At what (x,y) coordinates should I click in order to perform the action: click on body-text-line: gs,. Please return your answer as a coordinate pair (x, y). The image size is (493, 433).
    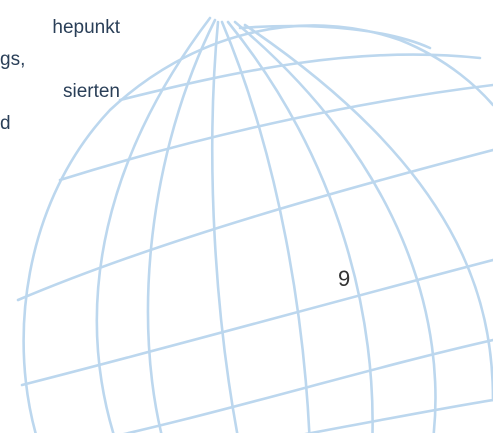
    Looking at the image, I should click on (13, 59).